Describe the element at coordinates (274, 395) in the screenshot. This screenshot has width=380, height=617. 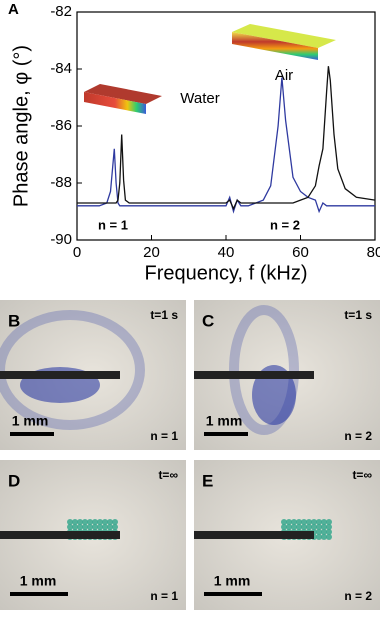
I see `dye-core` at that location.